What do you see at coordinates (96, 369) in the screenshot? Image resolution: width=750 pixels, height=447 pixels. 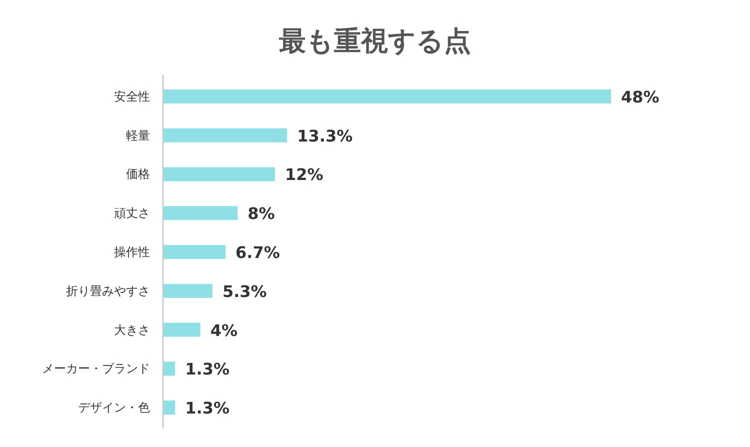 I see `y-tick-label: メーカー・ブランド` at bounding box center [96, 369].